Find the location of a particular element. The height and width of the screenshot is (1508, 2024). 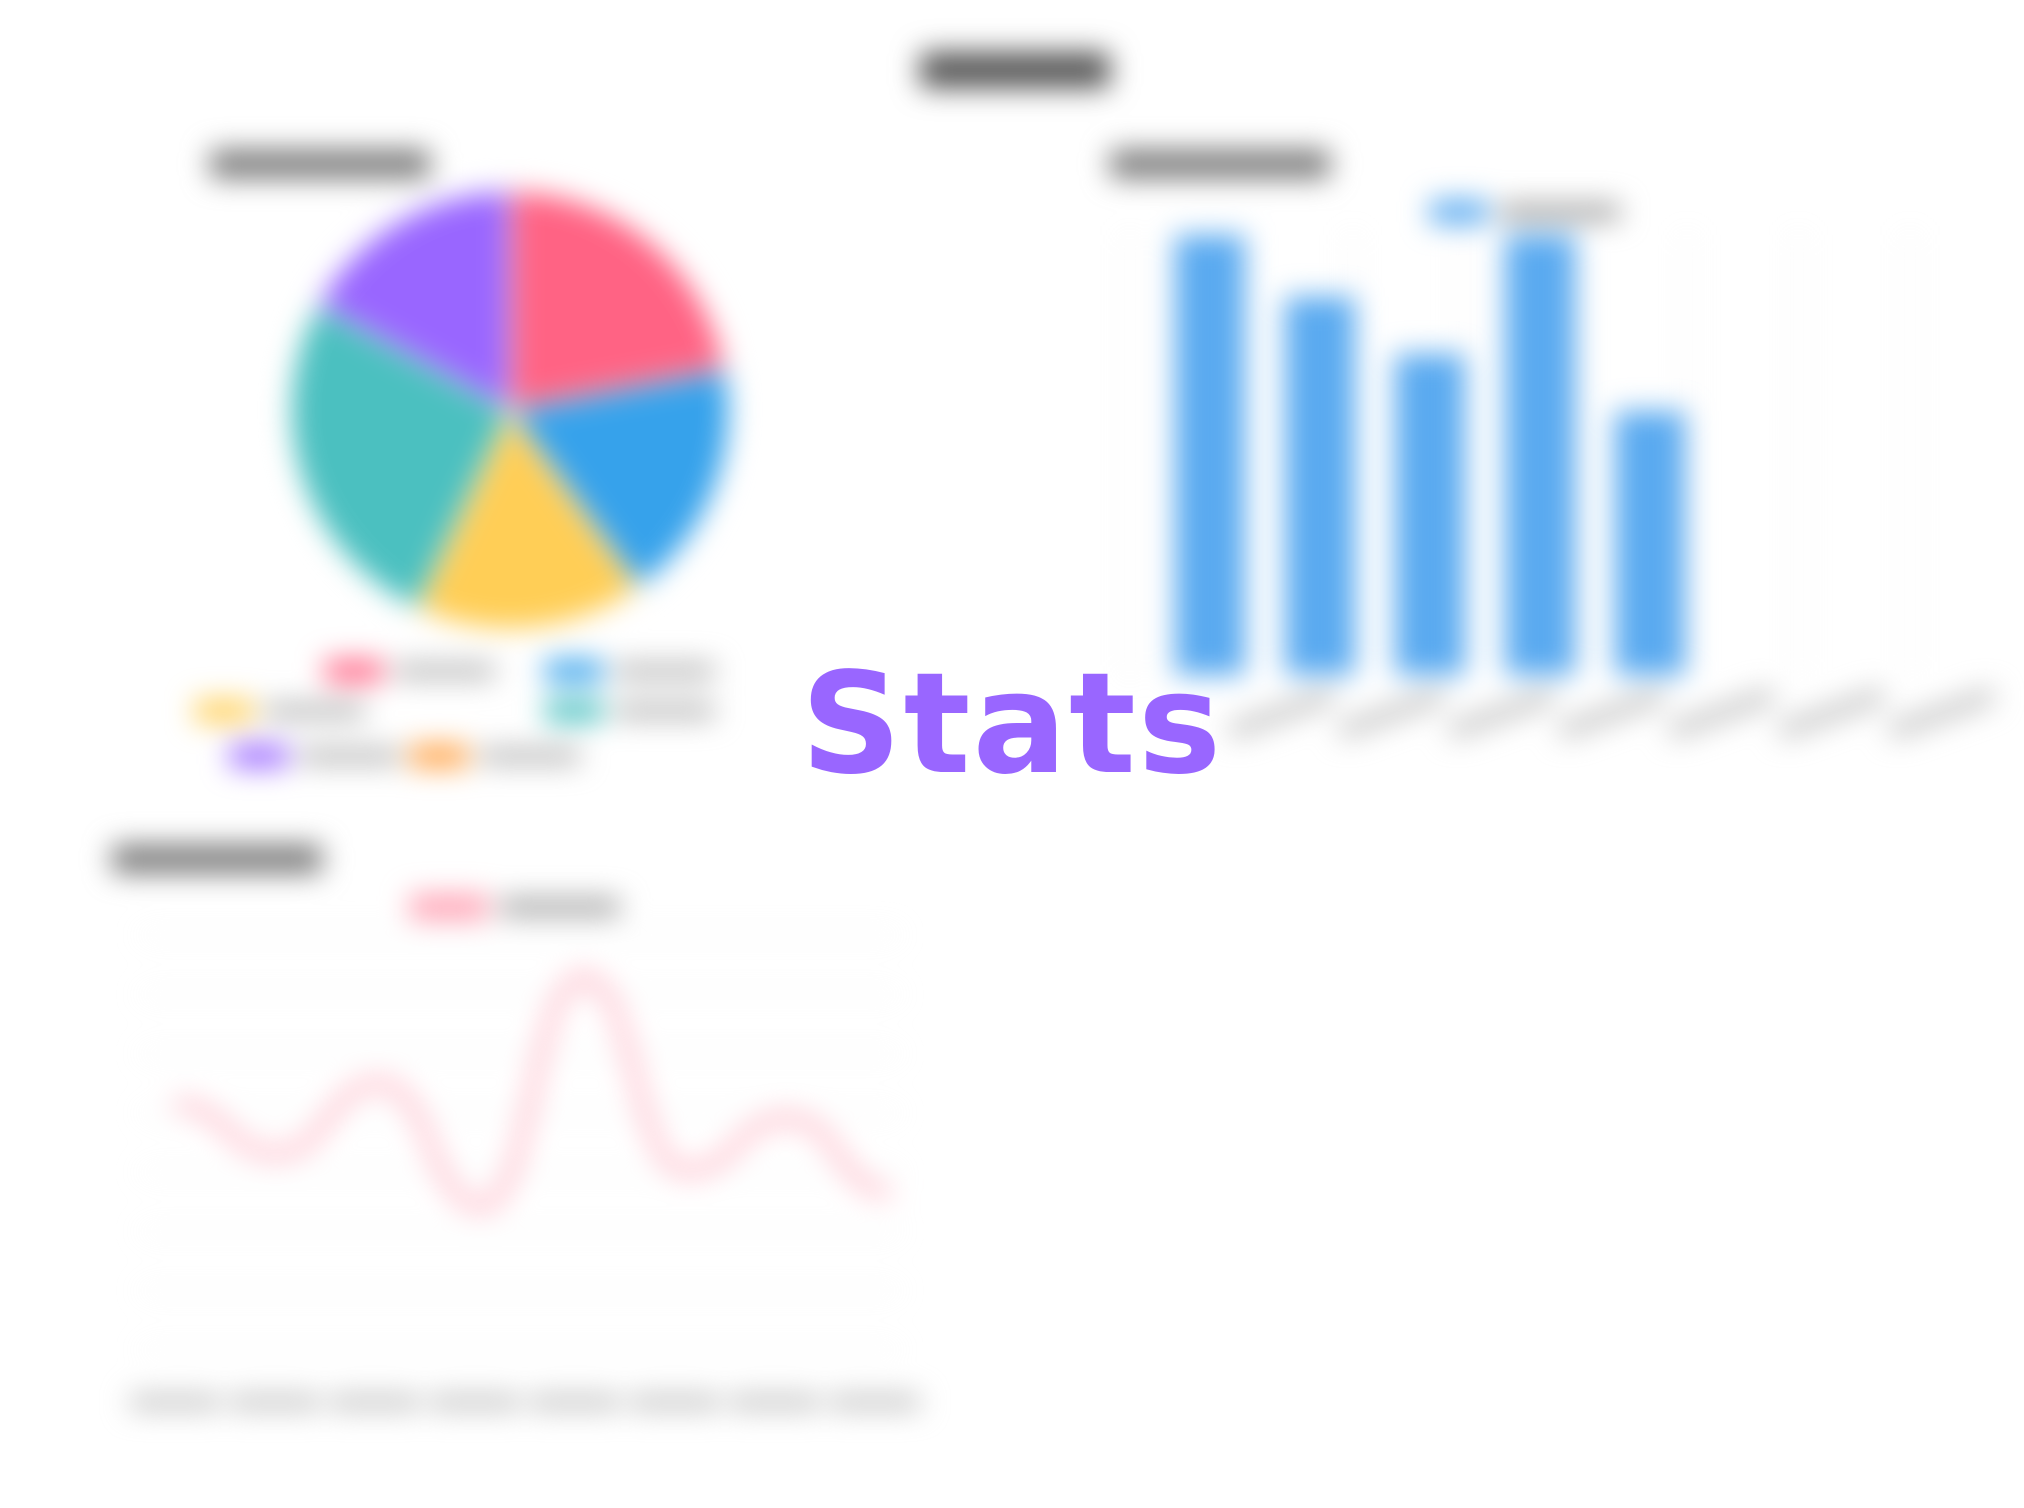

line-chart is located at coordinates (516, 1127).